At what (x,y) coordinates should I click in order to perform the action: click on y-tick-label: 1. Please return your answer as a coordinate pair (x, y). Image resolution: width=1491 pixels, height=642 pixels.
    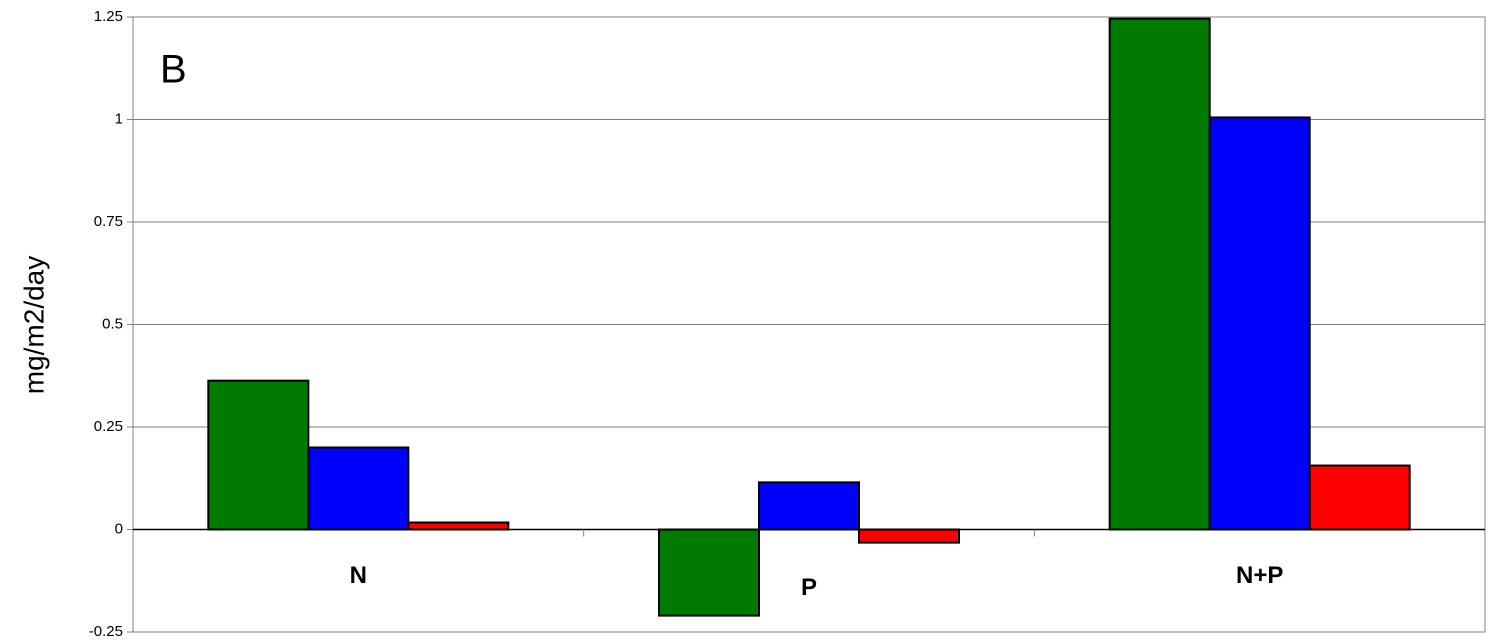
    Looking at the image, I should click on (119, 118).